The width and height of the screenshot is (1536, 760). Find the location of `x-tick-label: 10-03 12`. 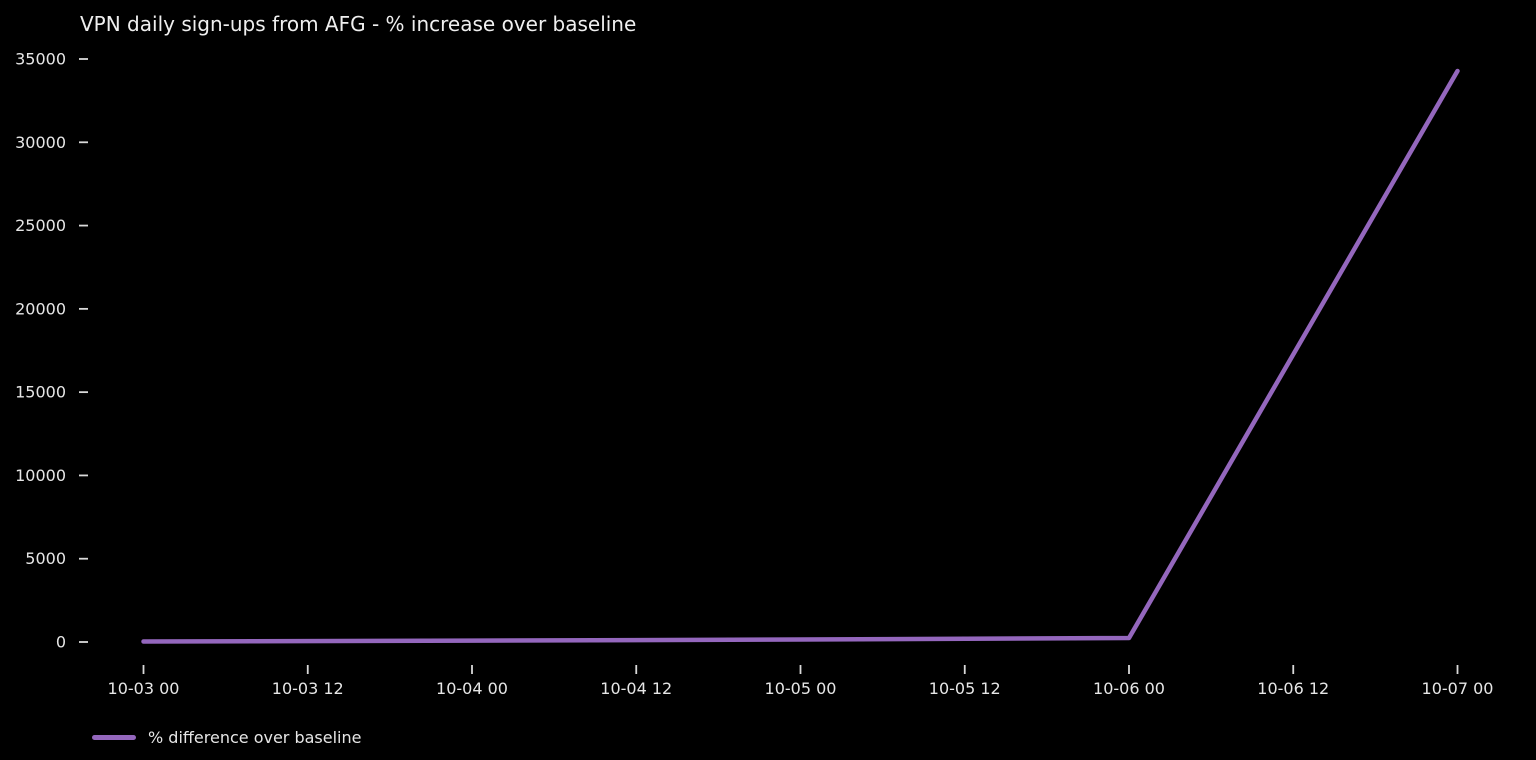

x-tick-label: 10-03 12 is located at coordinates (308, 688).